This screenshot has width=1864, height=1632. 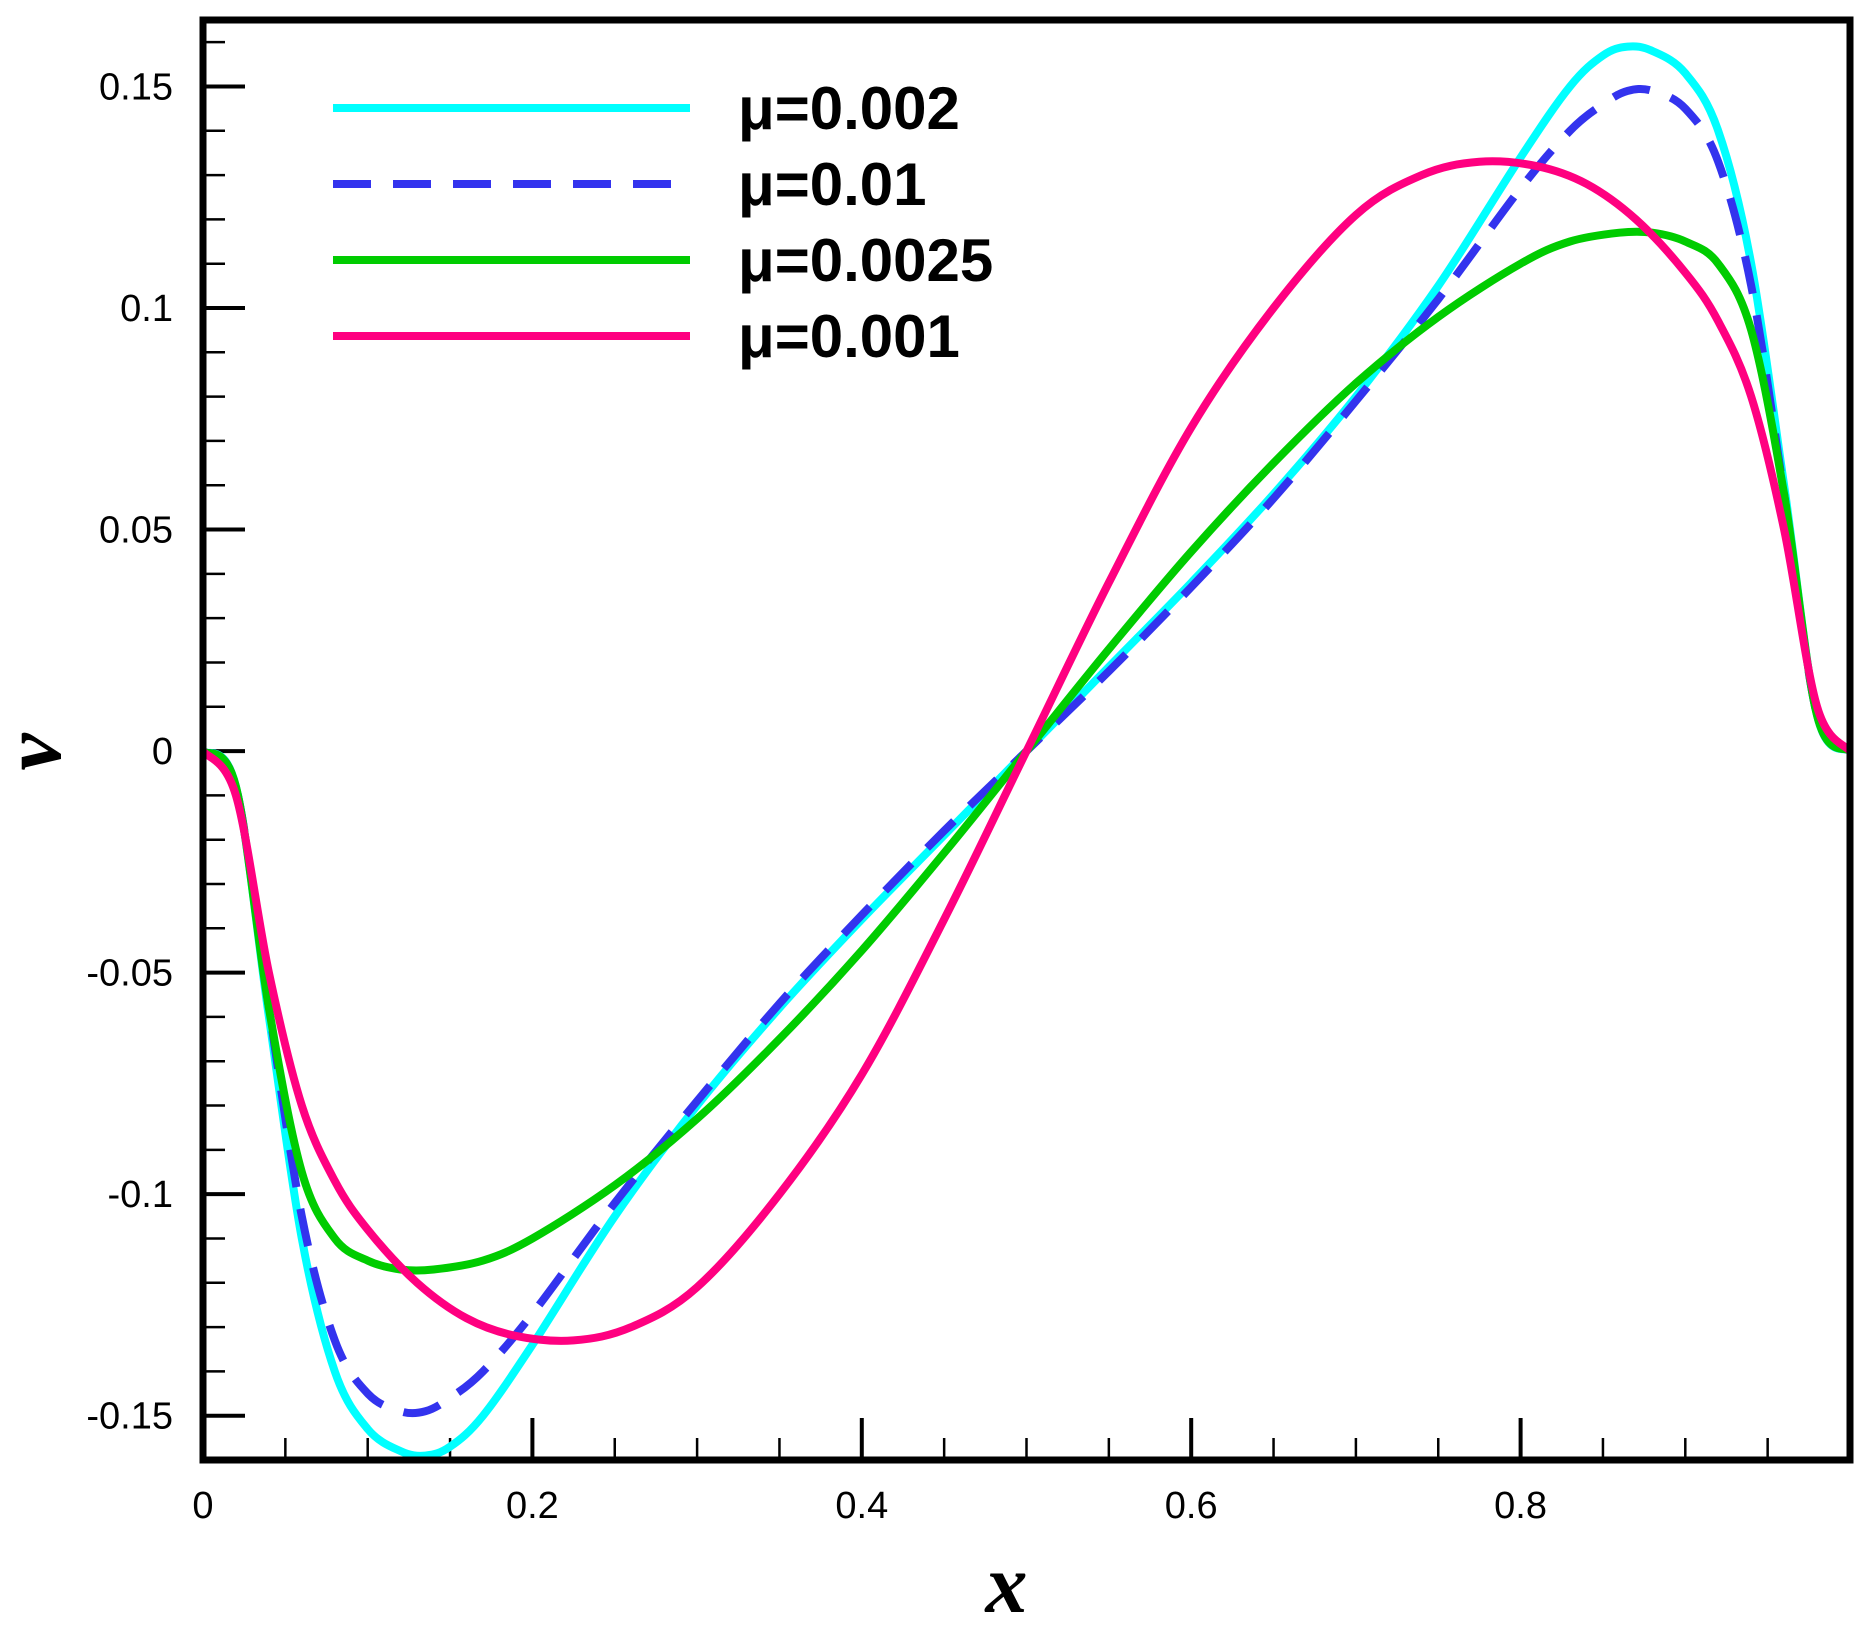 What do you see at coordinates (1006, 1584) in the screenshot?
I see `x-axis-title: x` at bounding box center [1006, 1584].